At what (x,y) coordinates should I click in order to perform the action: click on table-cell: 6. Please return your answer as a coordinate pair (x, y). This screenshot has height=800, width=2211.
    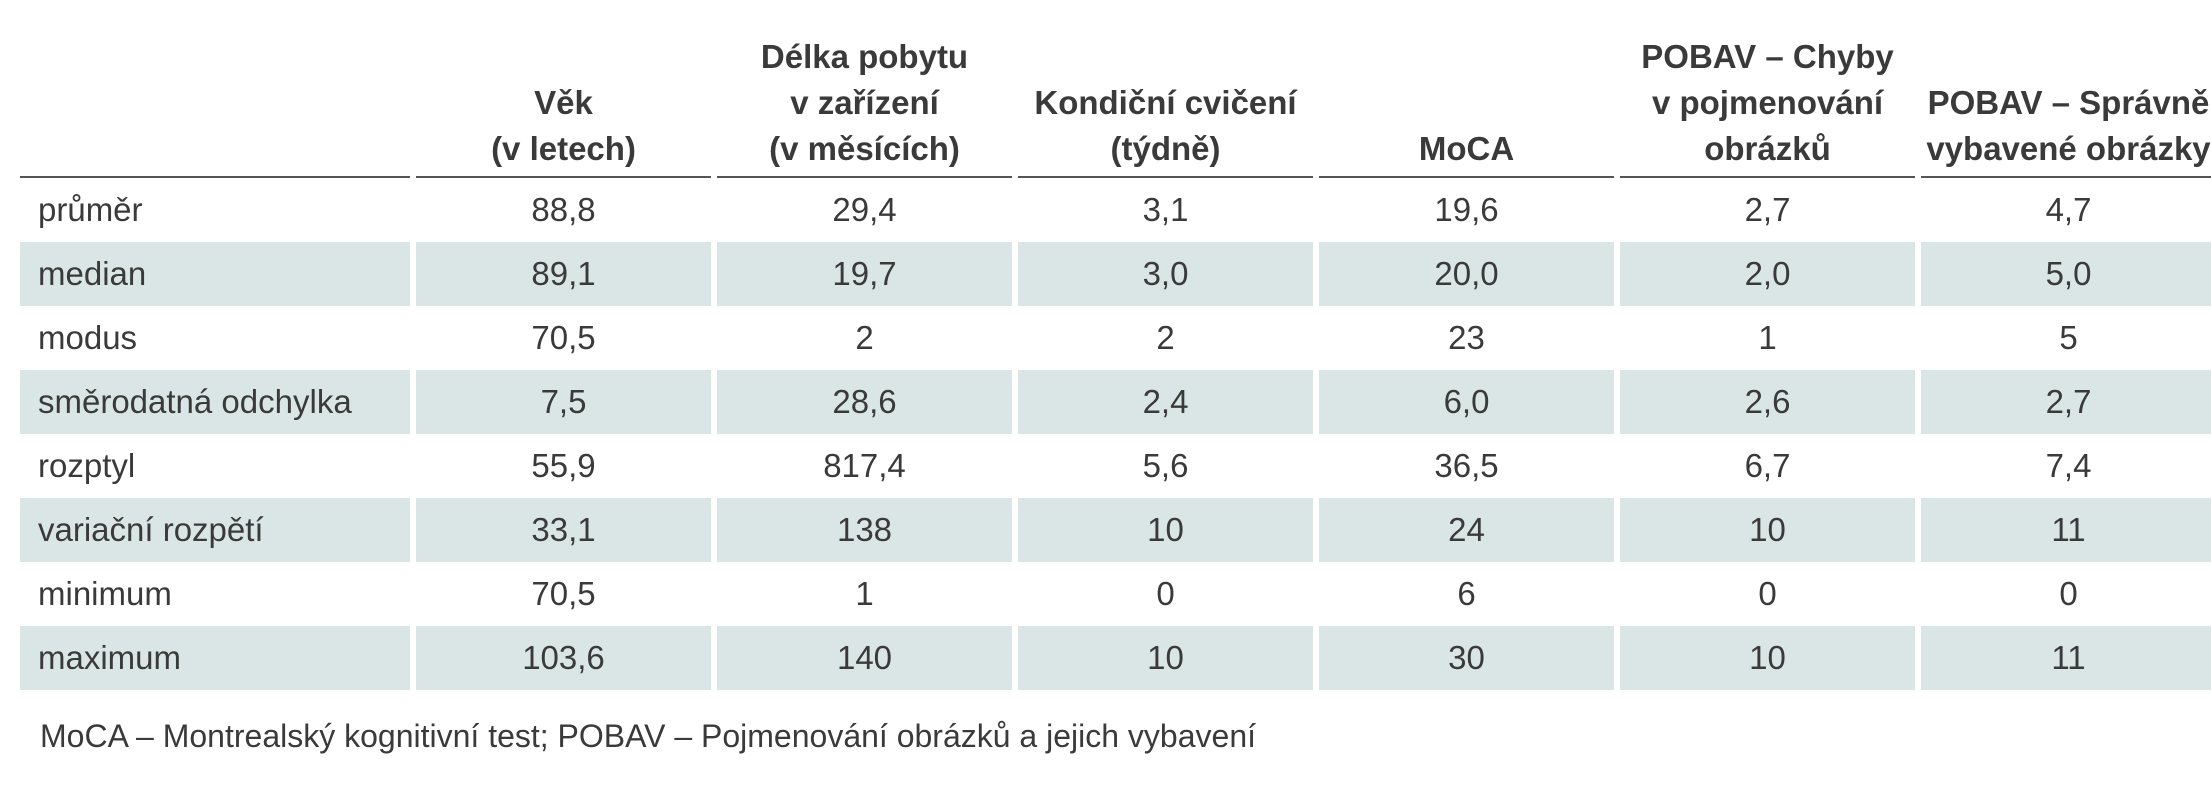
    Looking at the image, I should click on (1466, 593).